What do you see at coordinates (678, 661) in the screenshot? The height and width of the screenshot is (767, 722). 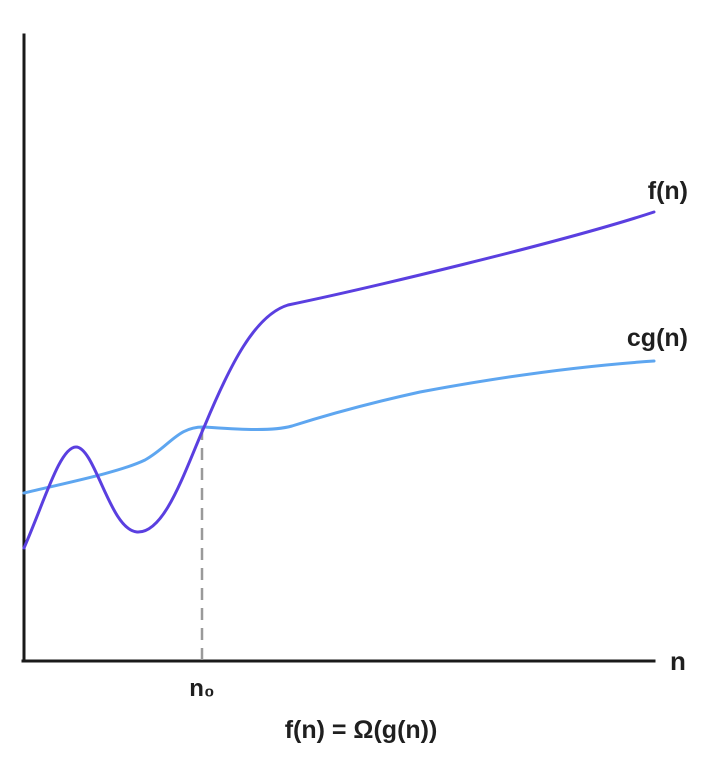 I see `x-axis-label: n` at bounding box center [678, 661].